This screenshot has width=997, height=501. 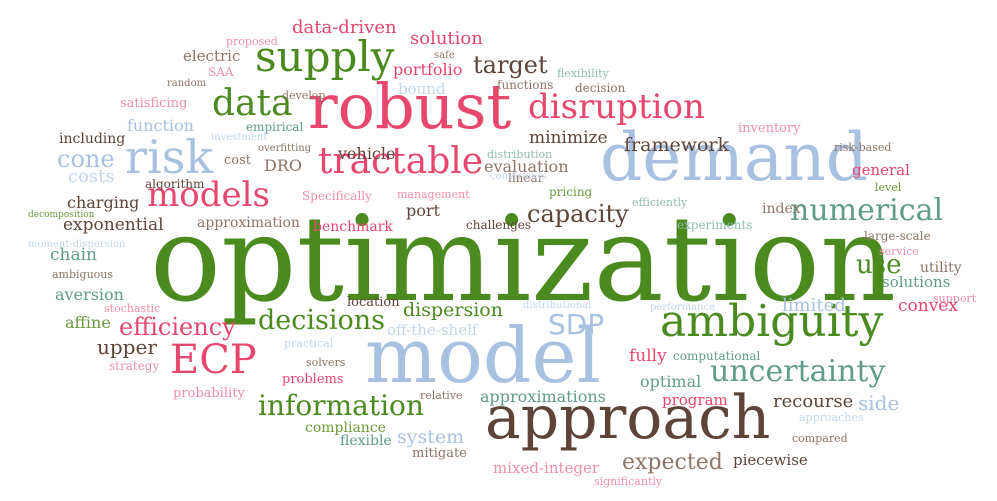 What do you see at coordinates (578, 214) in the screenshot?
I see `word-capacity: capacity` at bounding box center [578, 214].